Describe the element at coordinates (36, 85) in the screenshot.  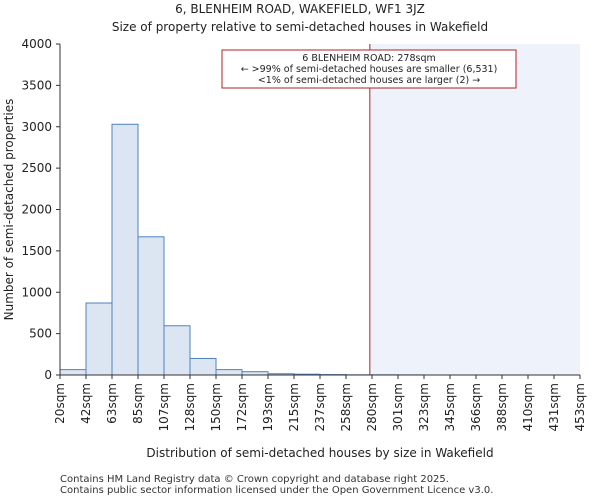
I see `y-tick-label: 3500` at that location.